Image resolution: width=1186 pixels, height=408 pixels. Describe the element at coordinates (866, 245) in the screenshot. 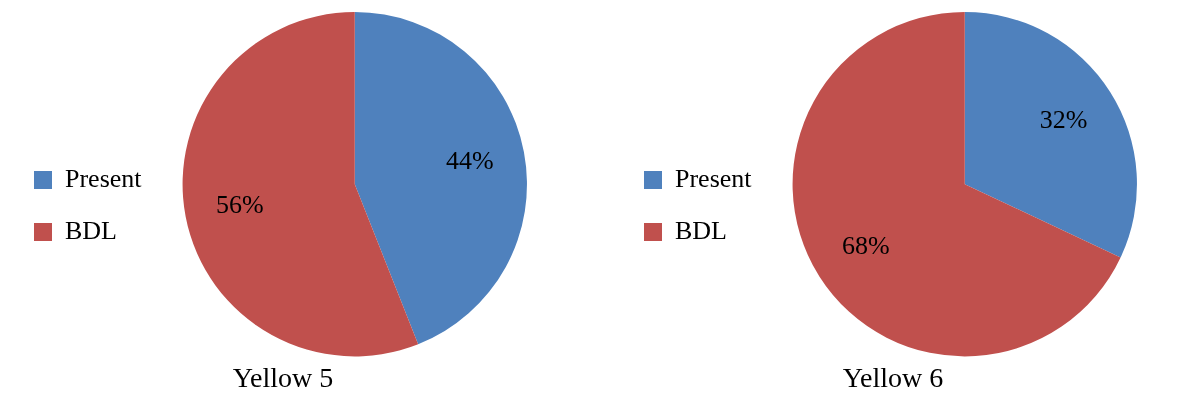

I see `data-label: 68%` at that location.